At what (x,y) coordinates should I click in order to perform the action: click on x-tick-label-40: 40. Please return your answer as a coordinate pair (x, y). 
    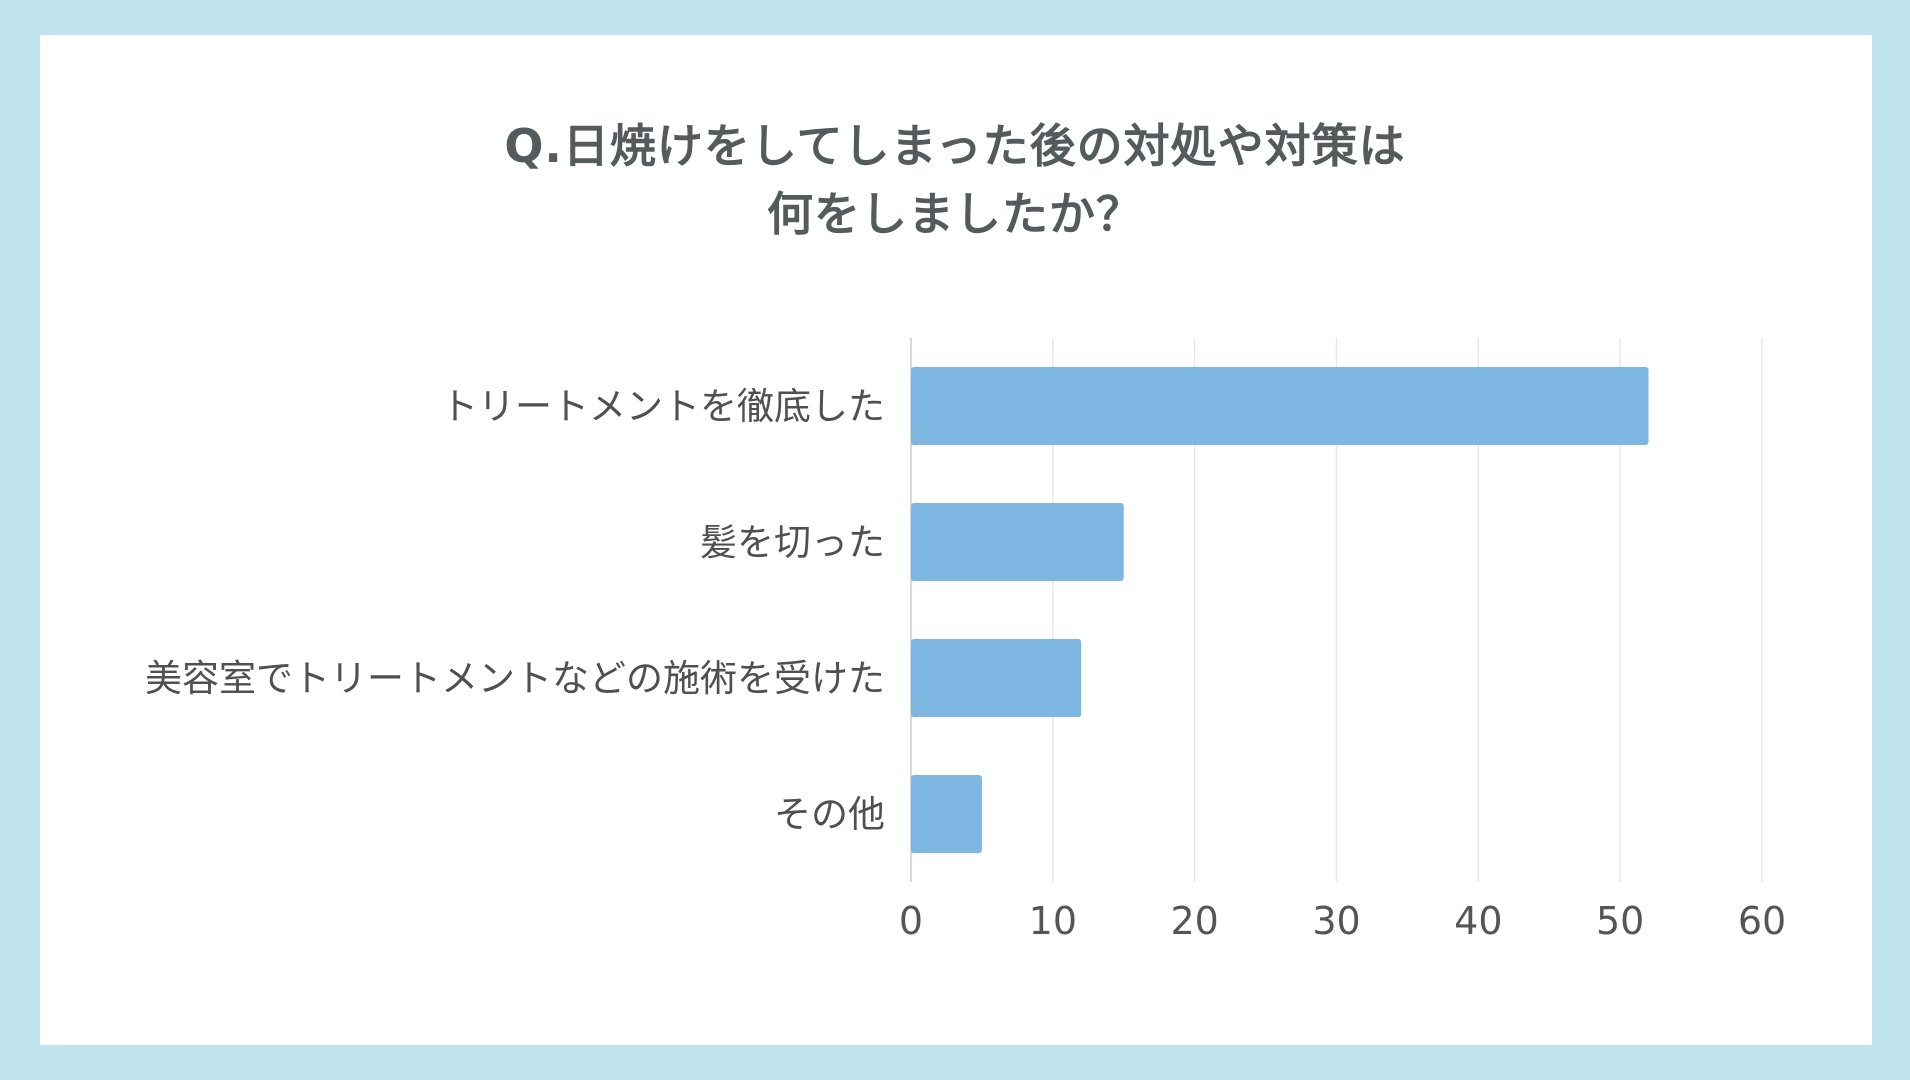
    Looking at the image, I should click on (1478, 921).